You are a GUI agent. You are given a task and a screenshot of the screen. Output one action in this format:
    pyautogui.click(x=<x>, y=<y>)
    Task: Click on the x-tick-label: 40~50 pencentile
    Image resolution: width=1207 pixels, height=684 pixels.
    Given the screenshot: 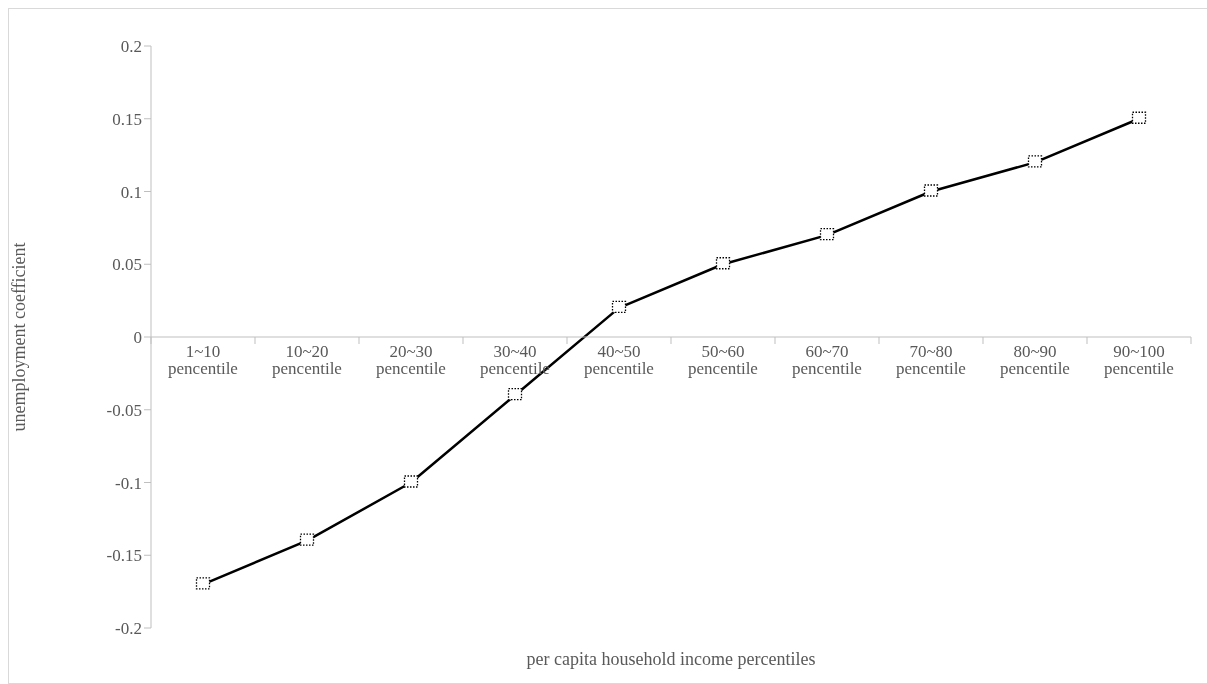 What is the action you would take?
    pyautogui.click(x=619, y=360)
    